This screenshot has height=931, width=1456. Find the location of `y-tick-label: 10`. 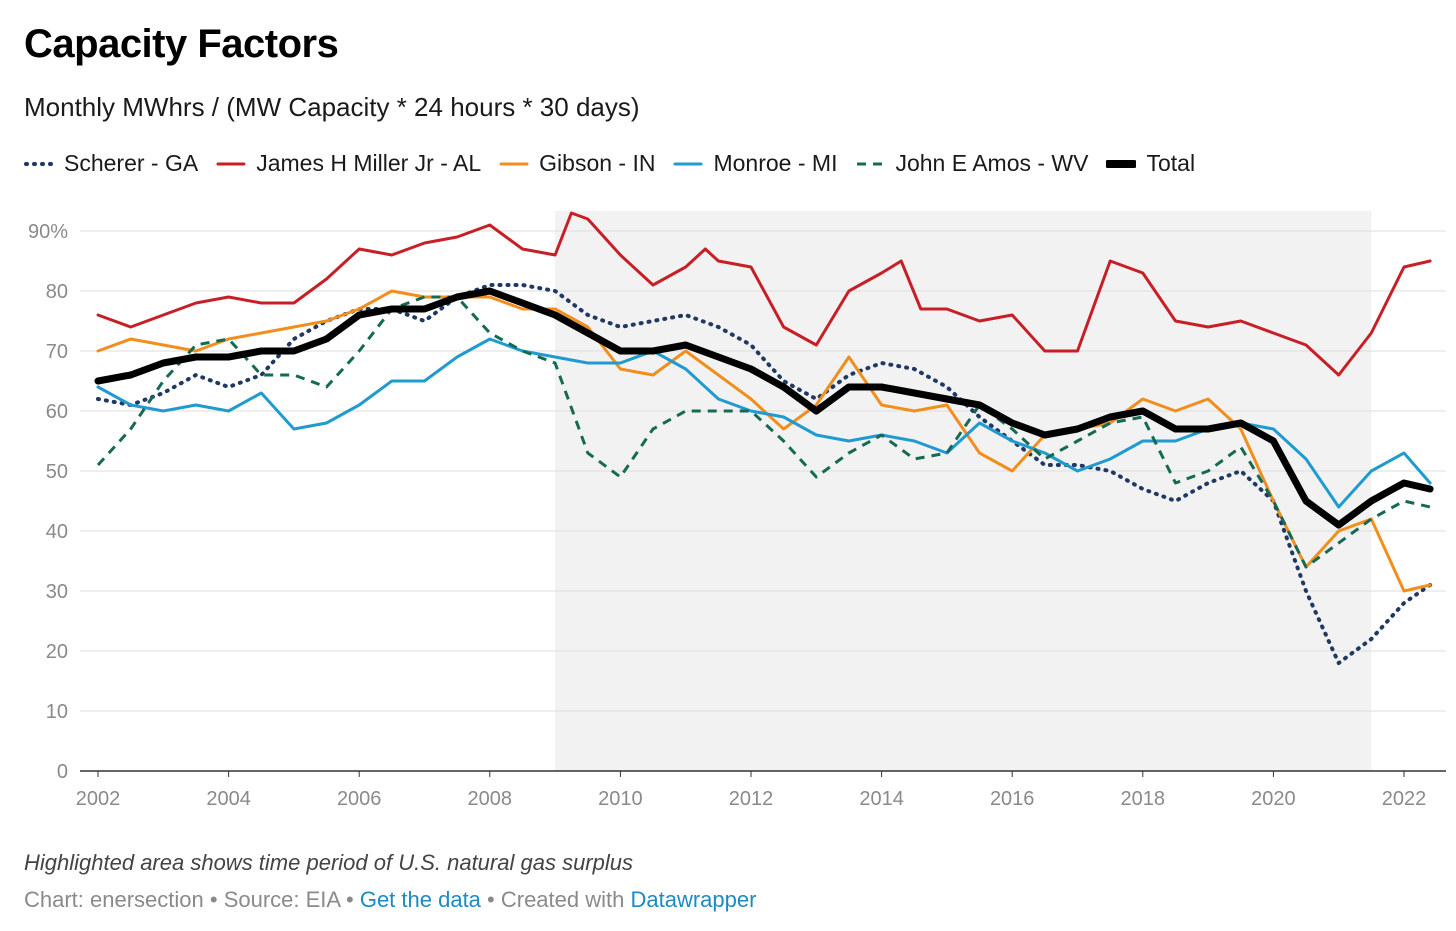

y-tick-label: 10 is located at coordinates (57, 712).